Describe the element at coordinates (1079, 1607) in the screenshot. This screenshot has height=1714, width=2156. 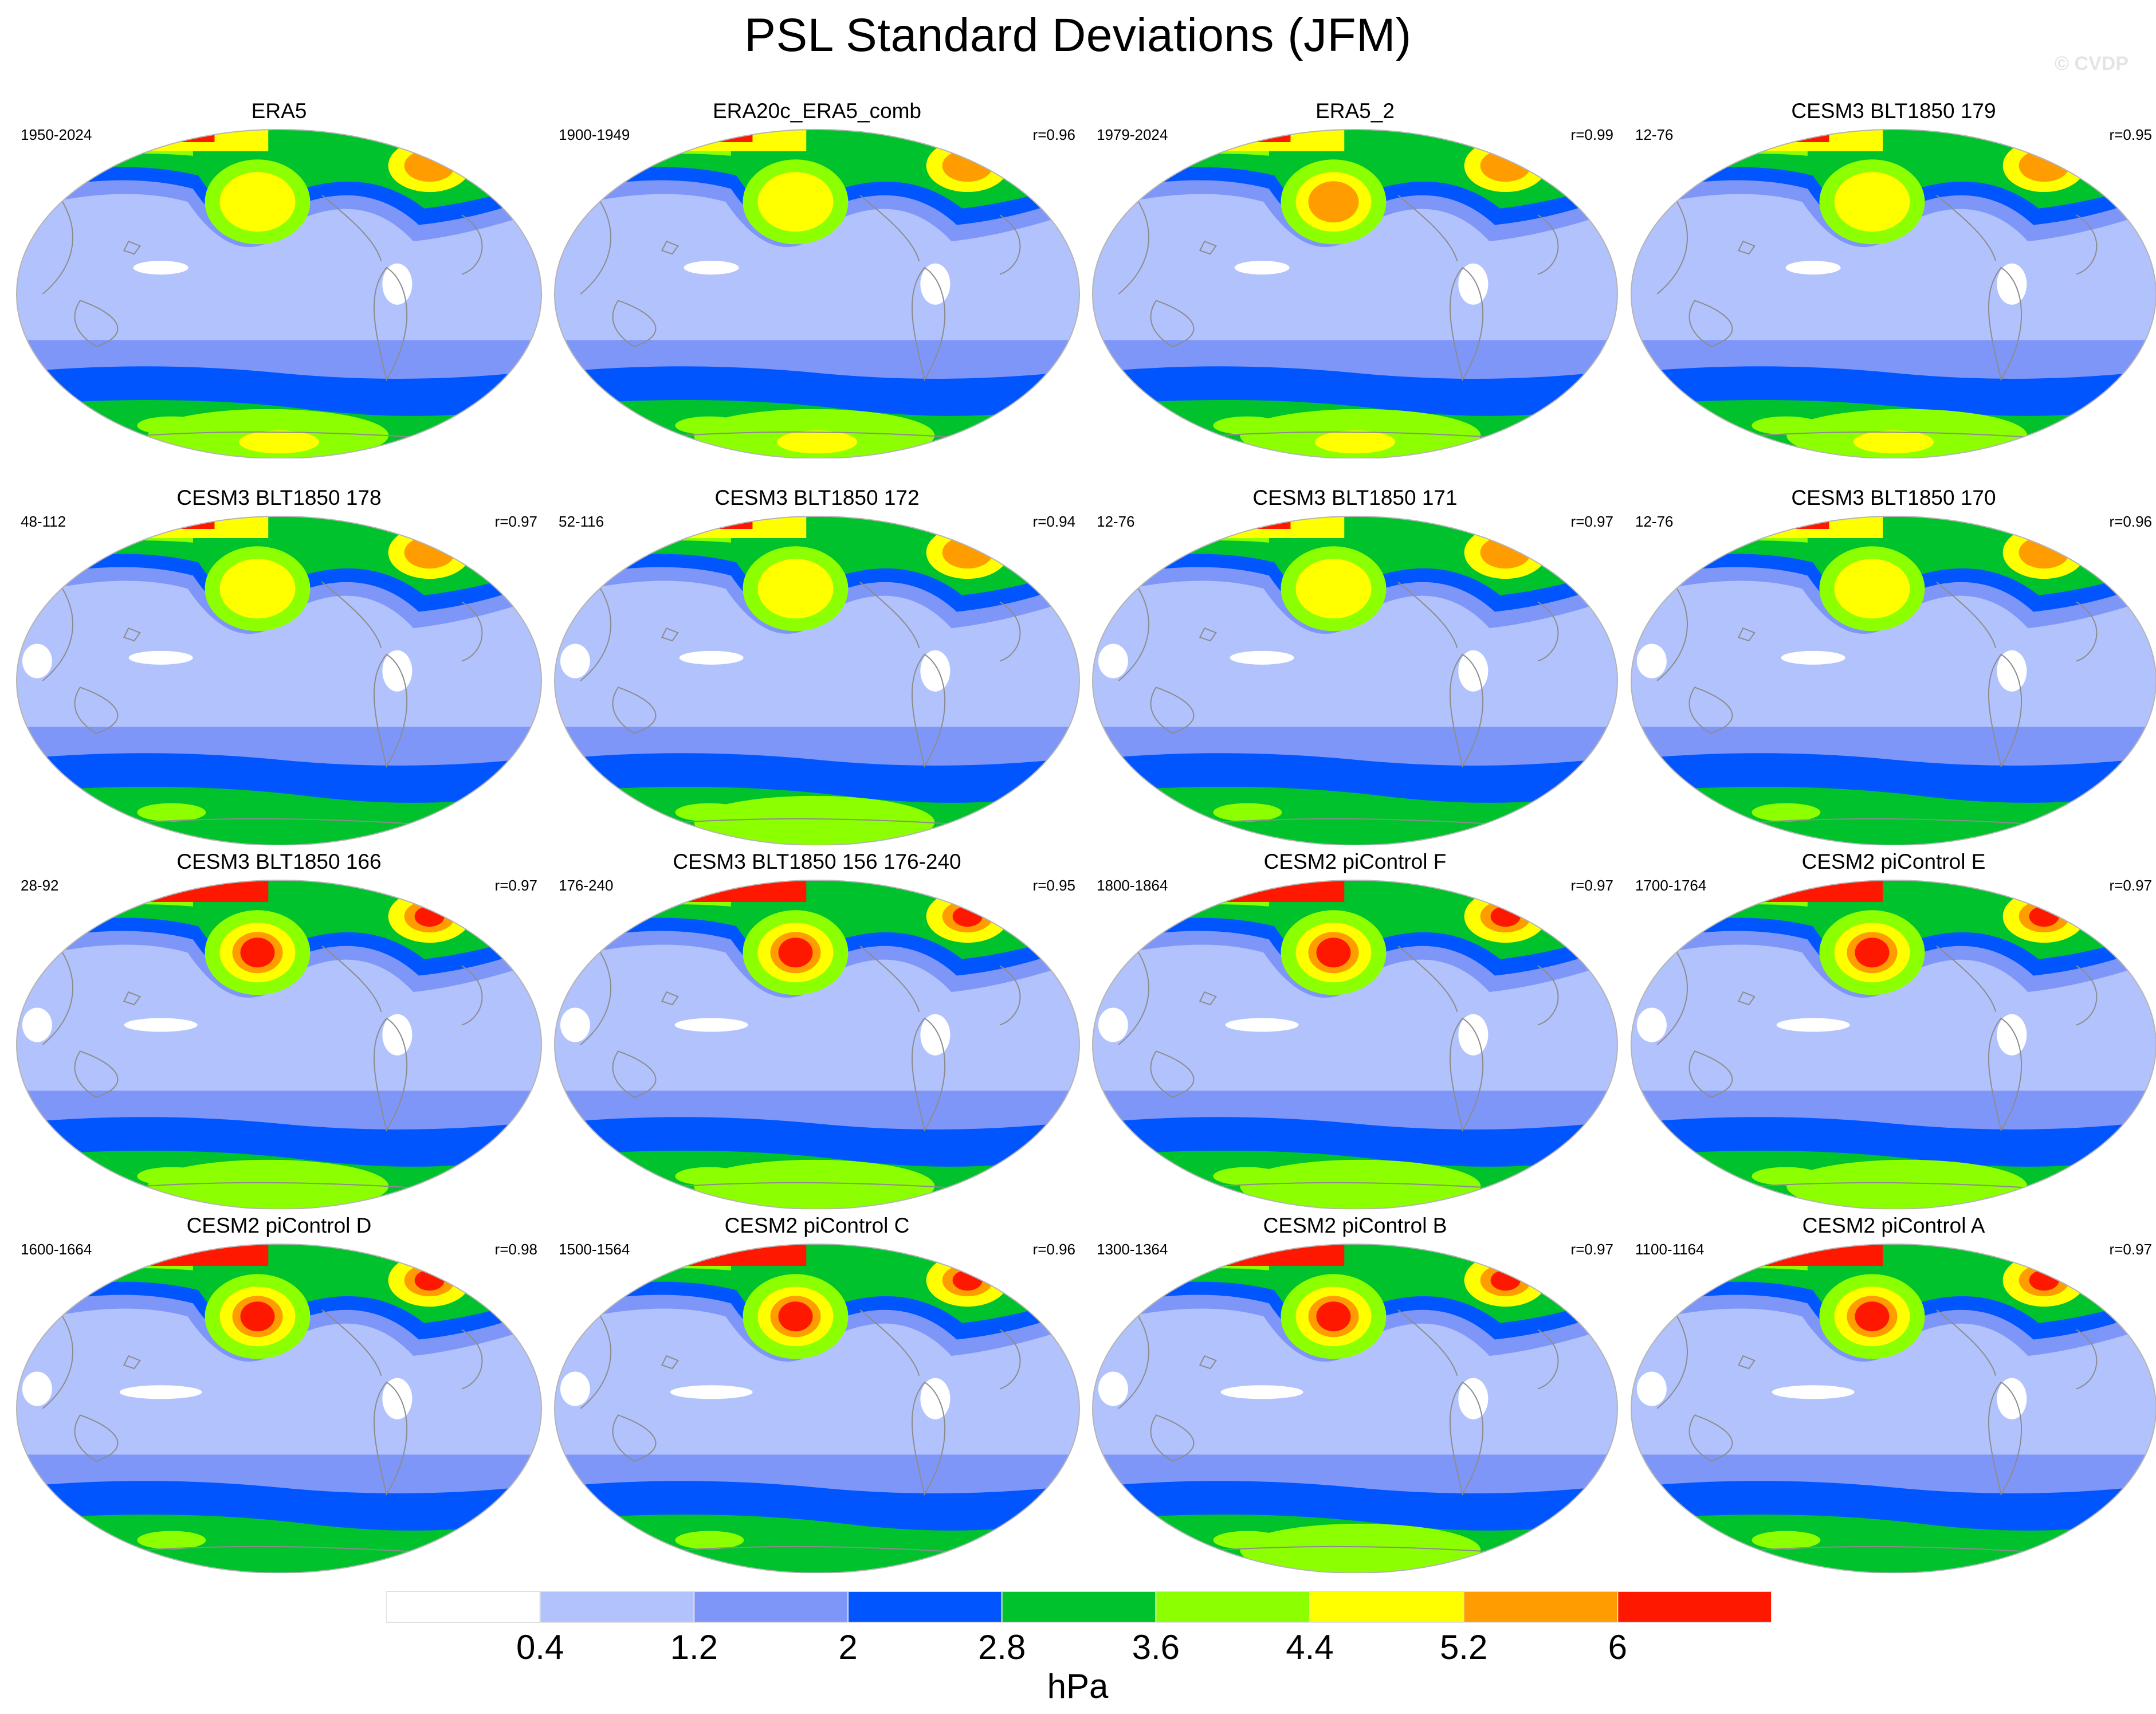
I see `colorbar` at that location.